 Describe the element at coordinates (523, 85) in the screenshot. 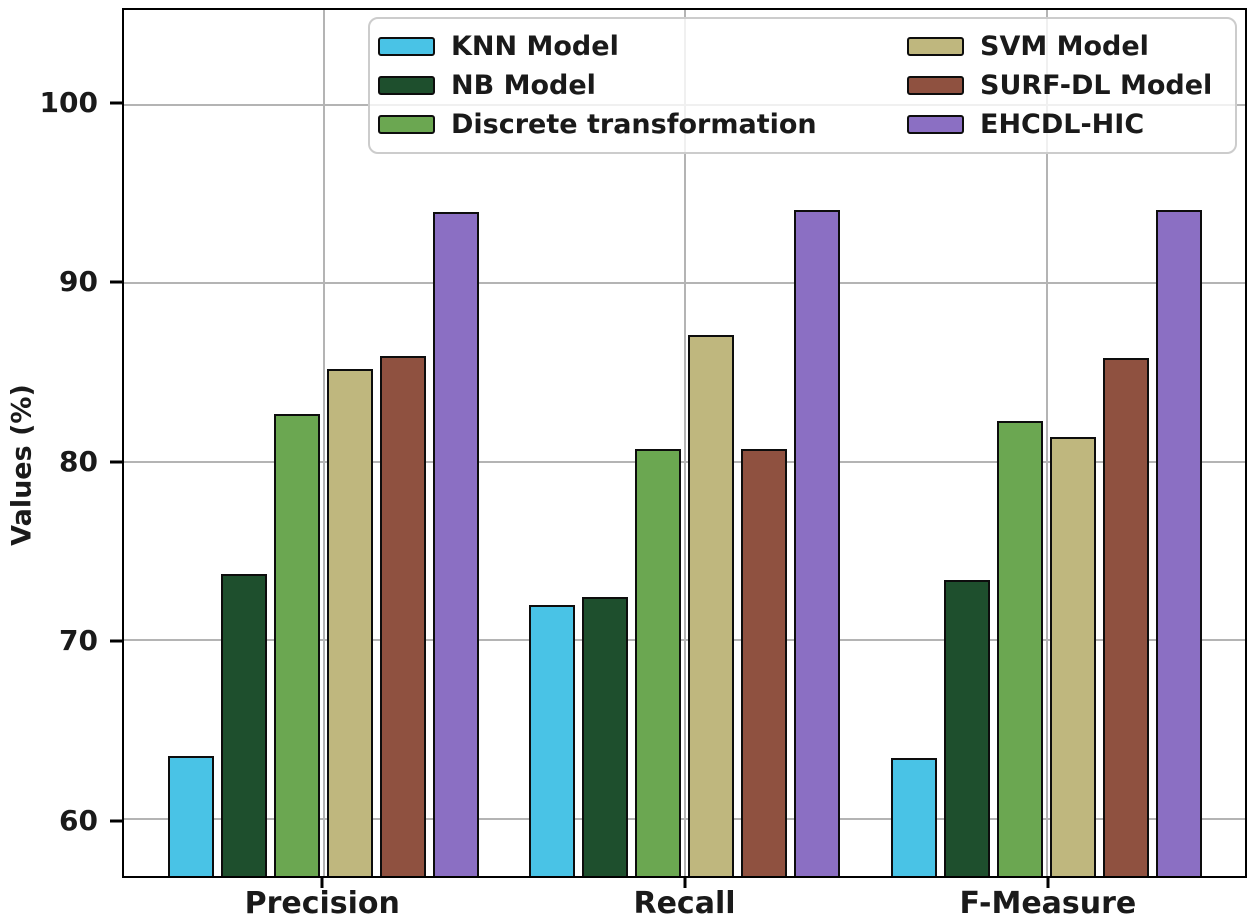

I see `legend-label: NB Model` at that location.